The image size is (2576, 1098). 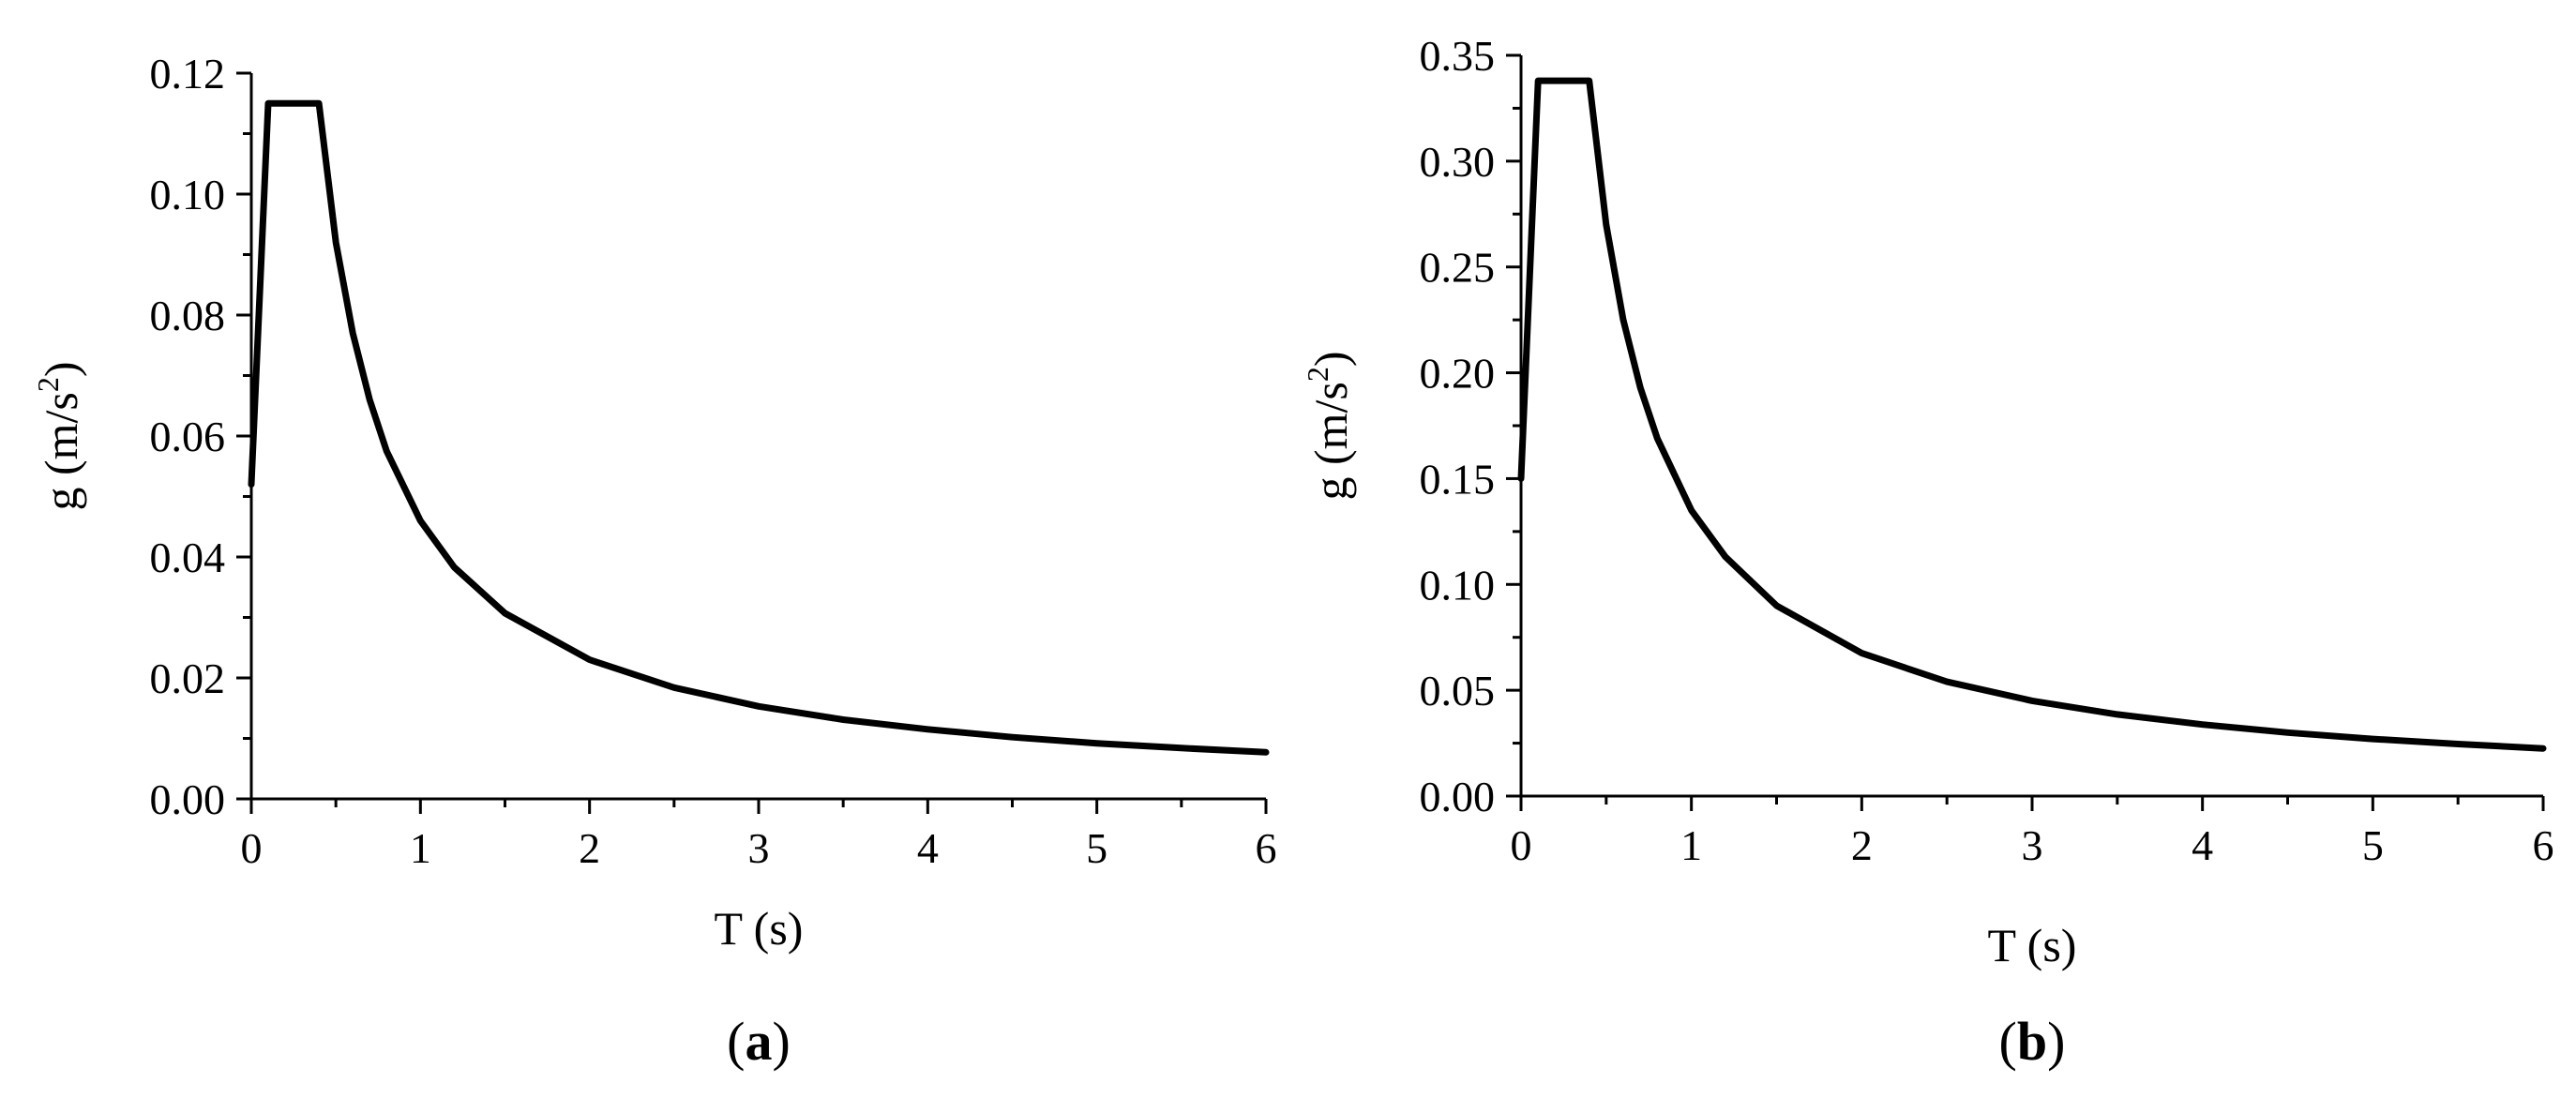 I want to click on panel-label: (b), so click(x=2032, y=1041).